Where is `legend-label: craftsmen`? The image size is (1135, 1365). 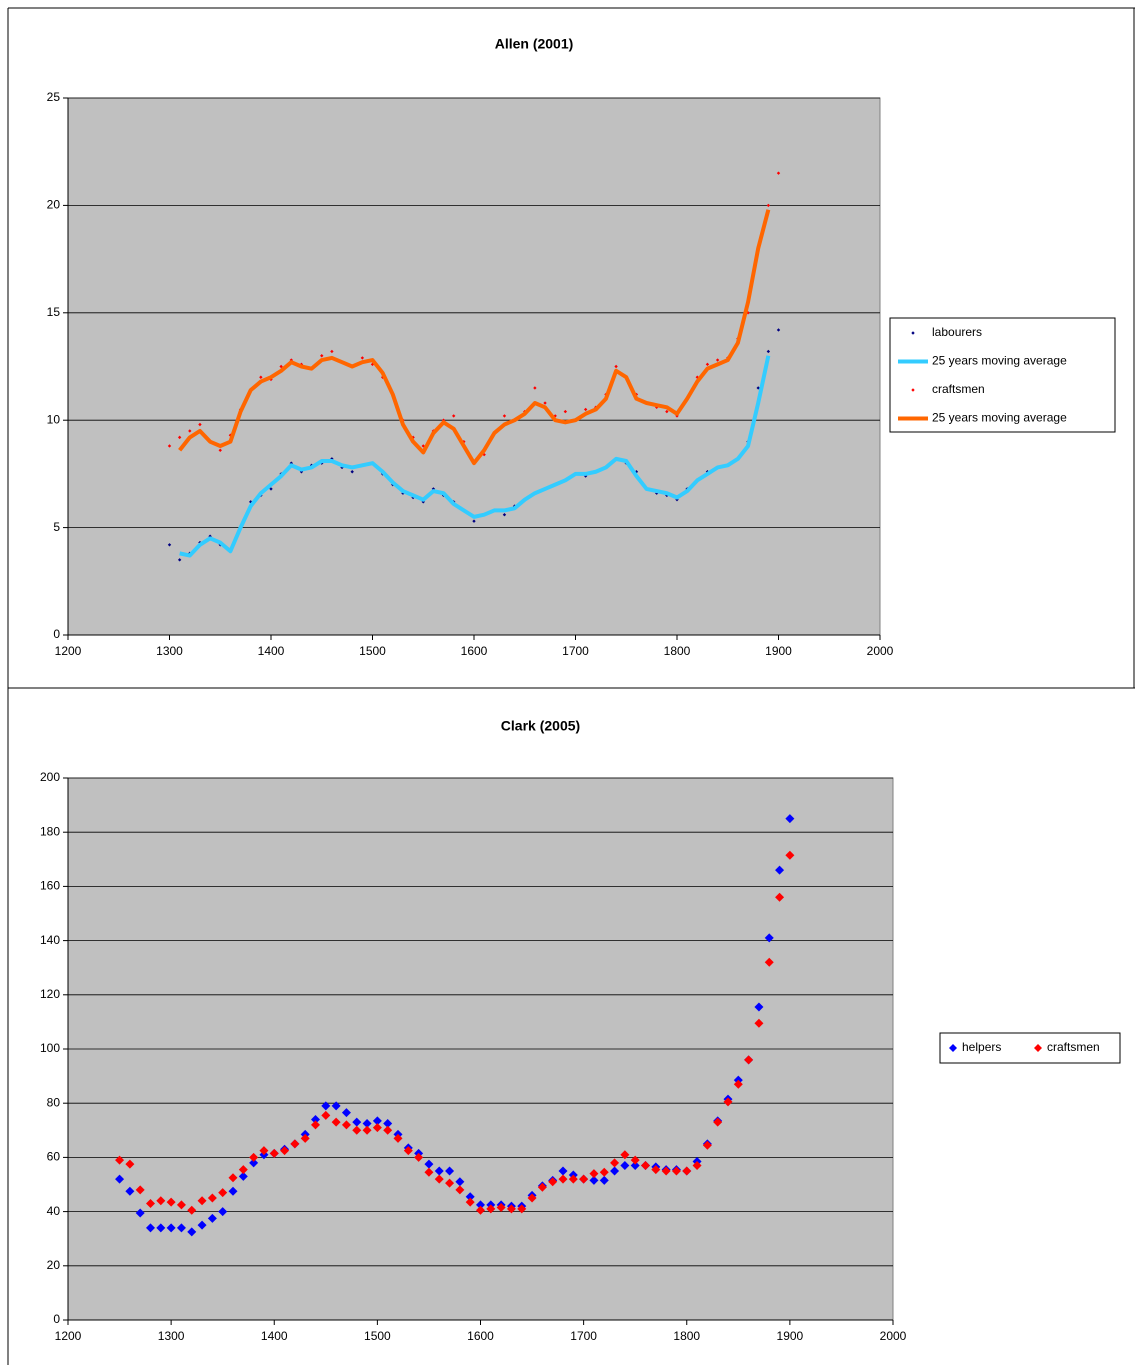 legend-label: craftsmen is located at coordinates (1073, 1047).